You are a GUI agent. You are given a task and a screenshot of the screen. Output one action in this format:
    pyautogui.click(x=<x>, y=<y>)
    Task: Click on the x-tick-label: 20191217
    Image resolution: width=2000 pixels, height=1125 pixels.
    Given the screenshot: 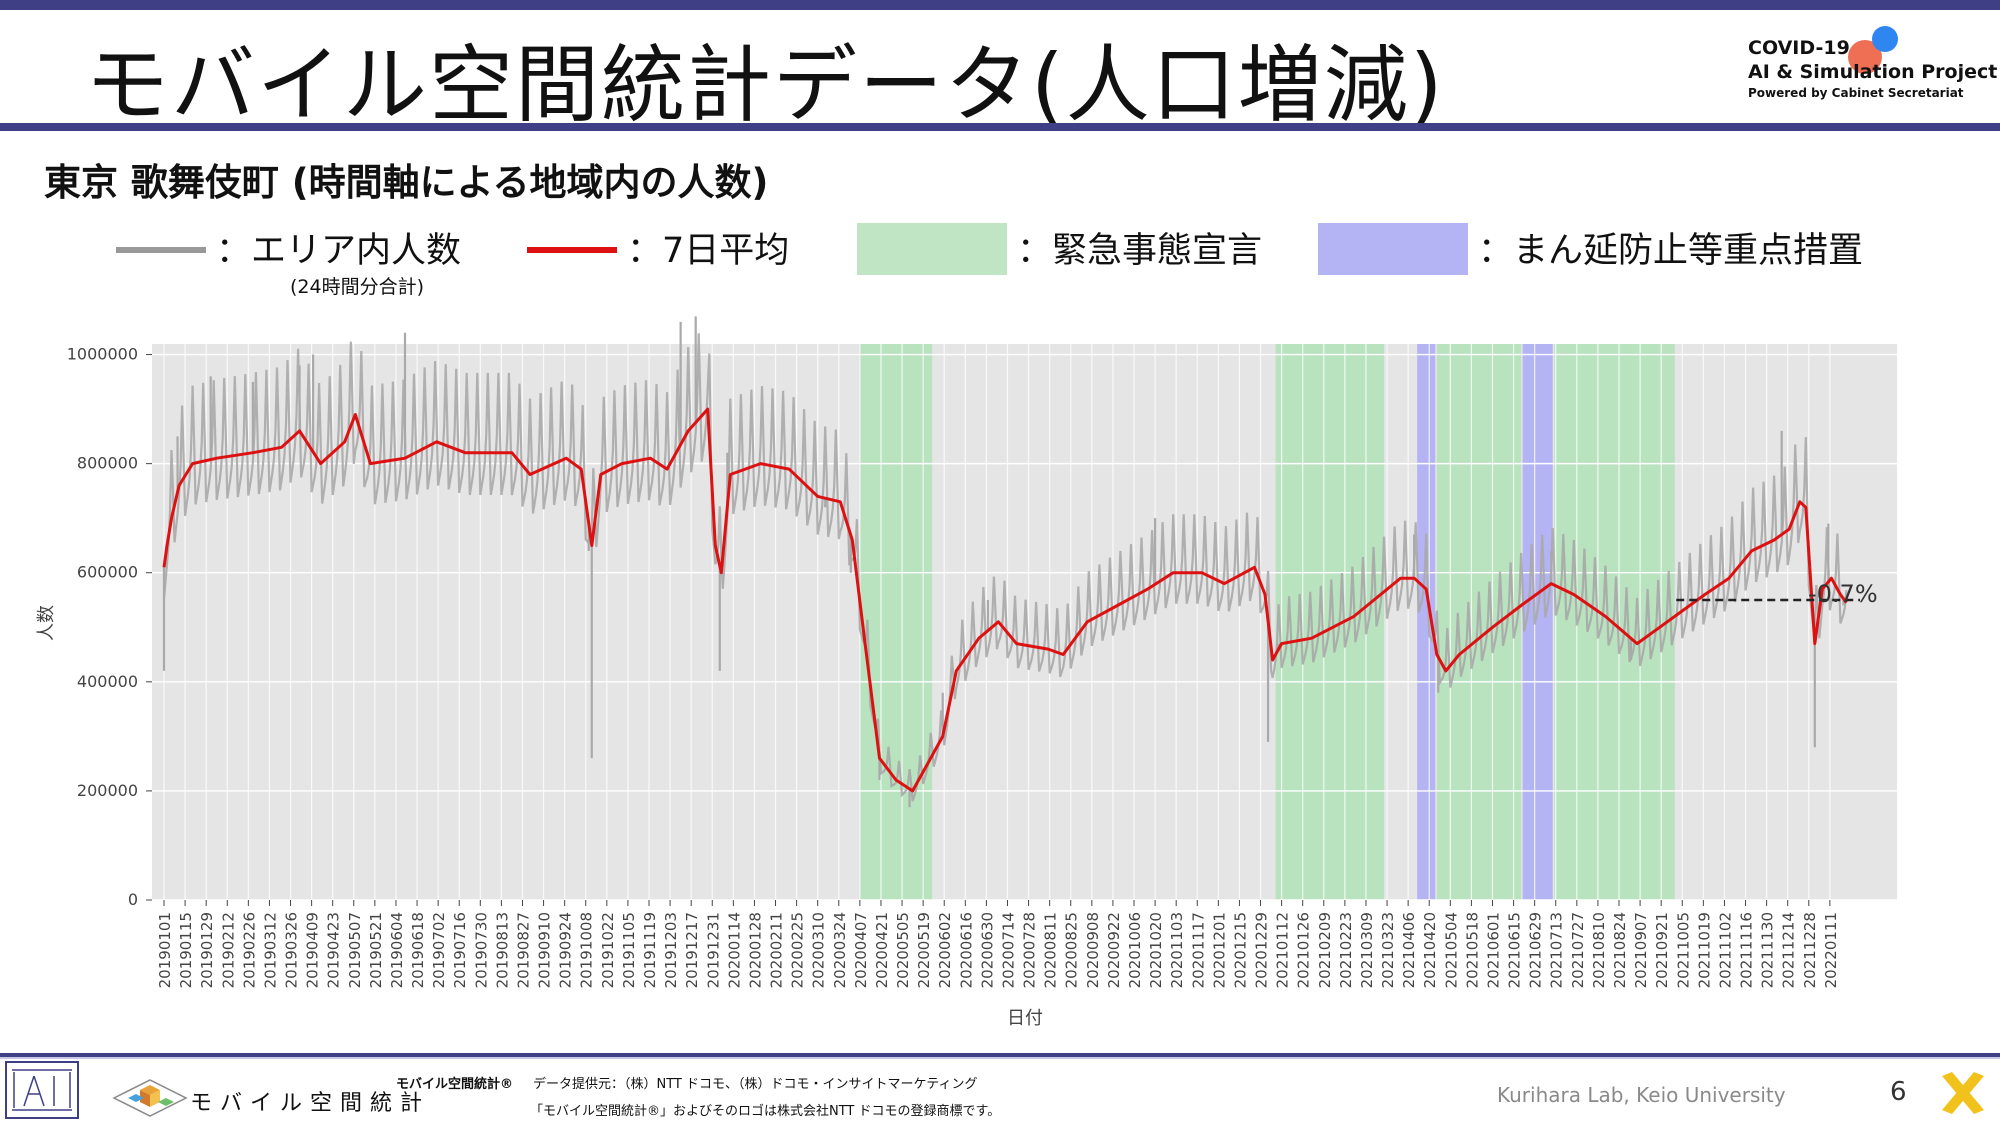 What is the action you would take?
    pyautogui.click(x=692, y=950)
    